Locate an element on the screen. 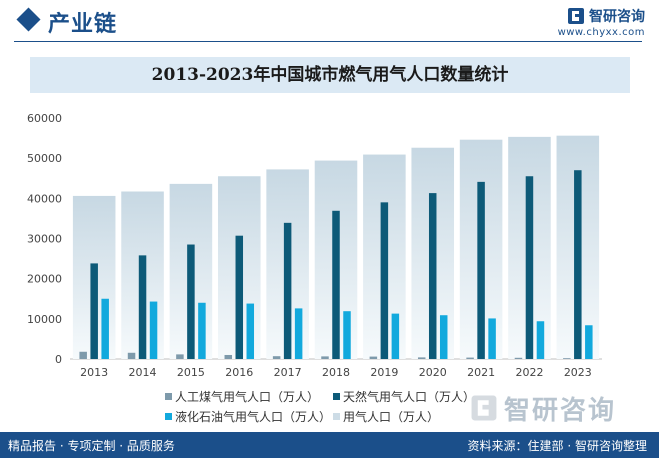 This screenshot has width=659, height=458. x-tick-label: 2013 is located at coordinates (94, 372).